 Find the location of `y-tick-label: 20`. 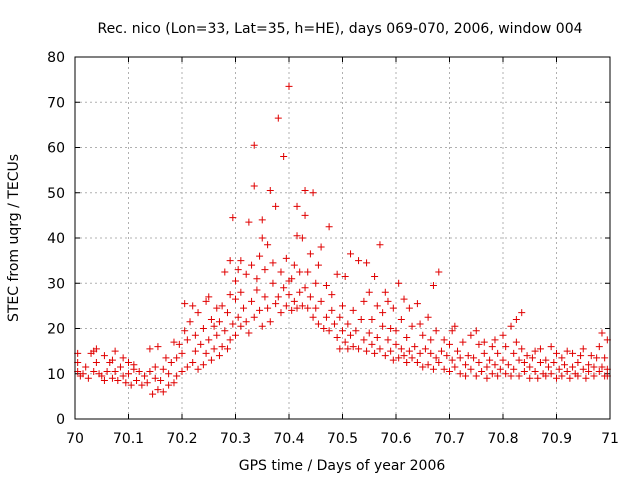

y-tick-label: 20 is located at coordinates (56, 330).